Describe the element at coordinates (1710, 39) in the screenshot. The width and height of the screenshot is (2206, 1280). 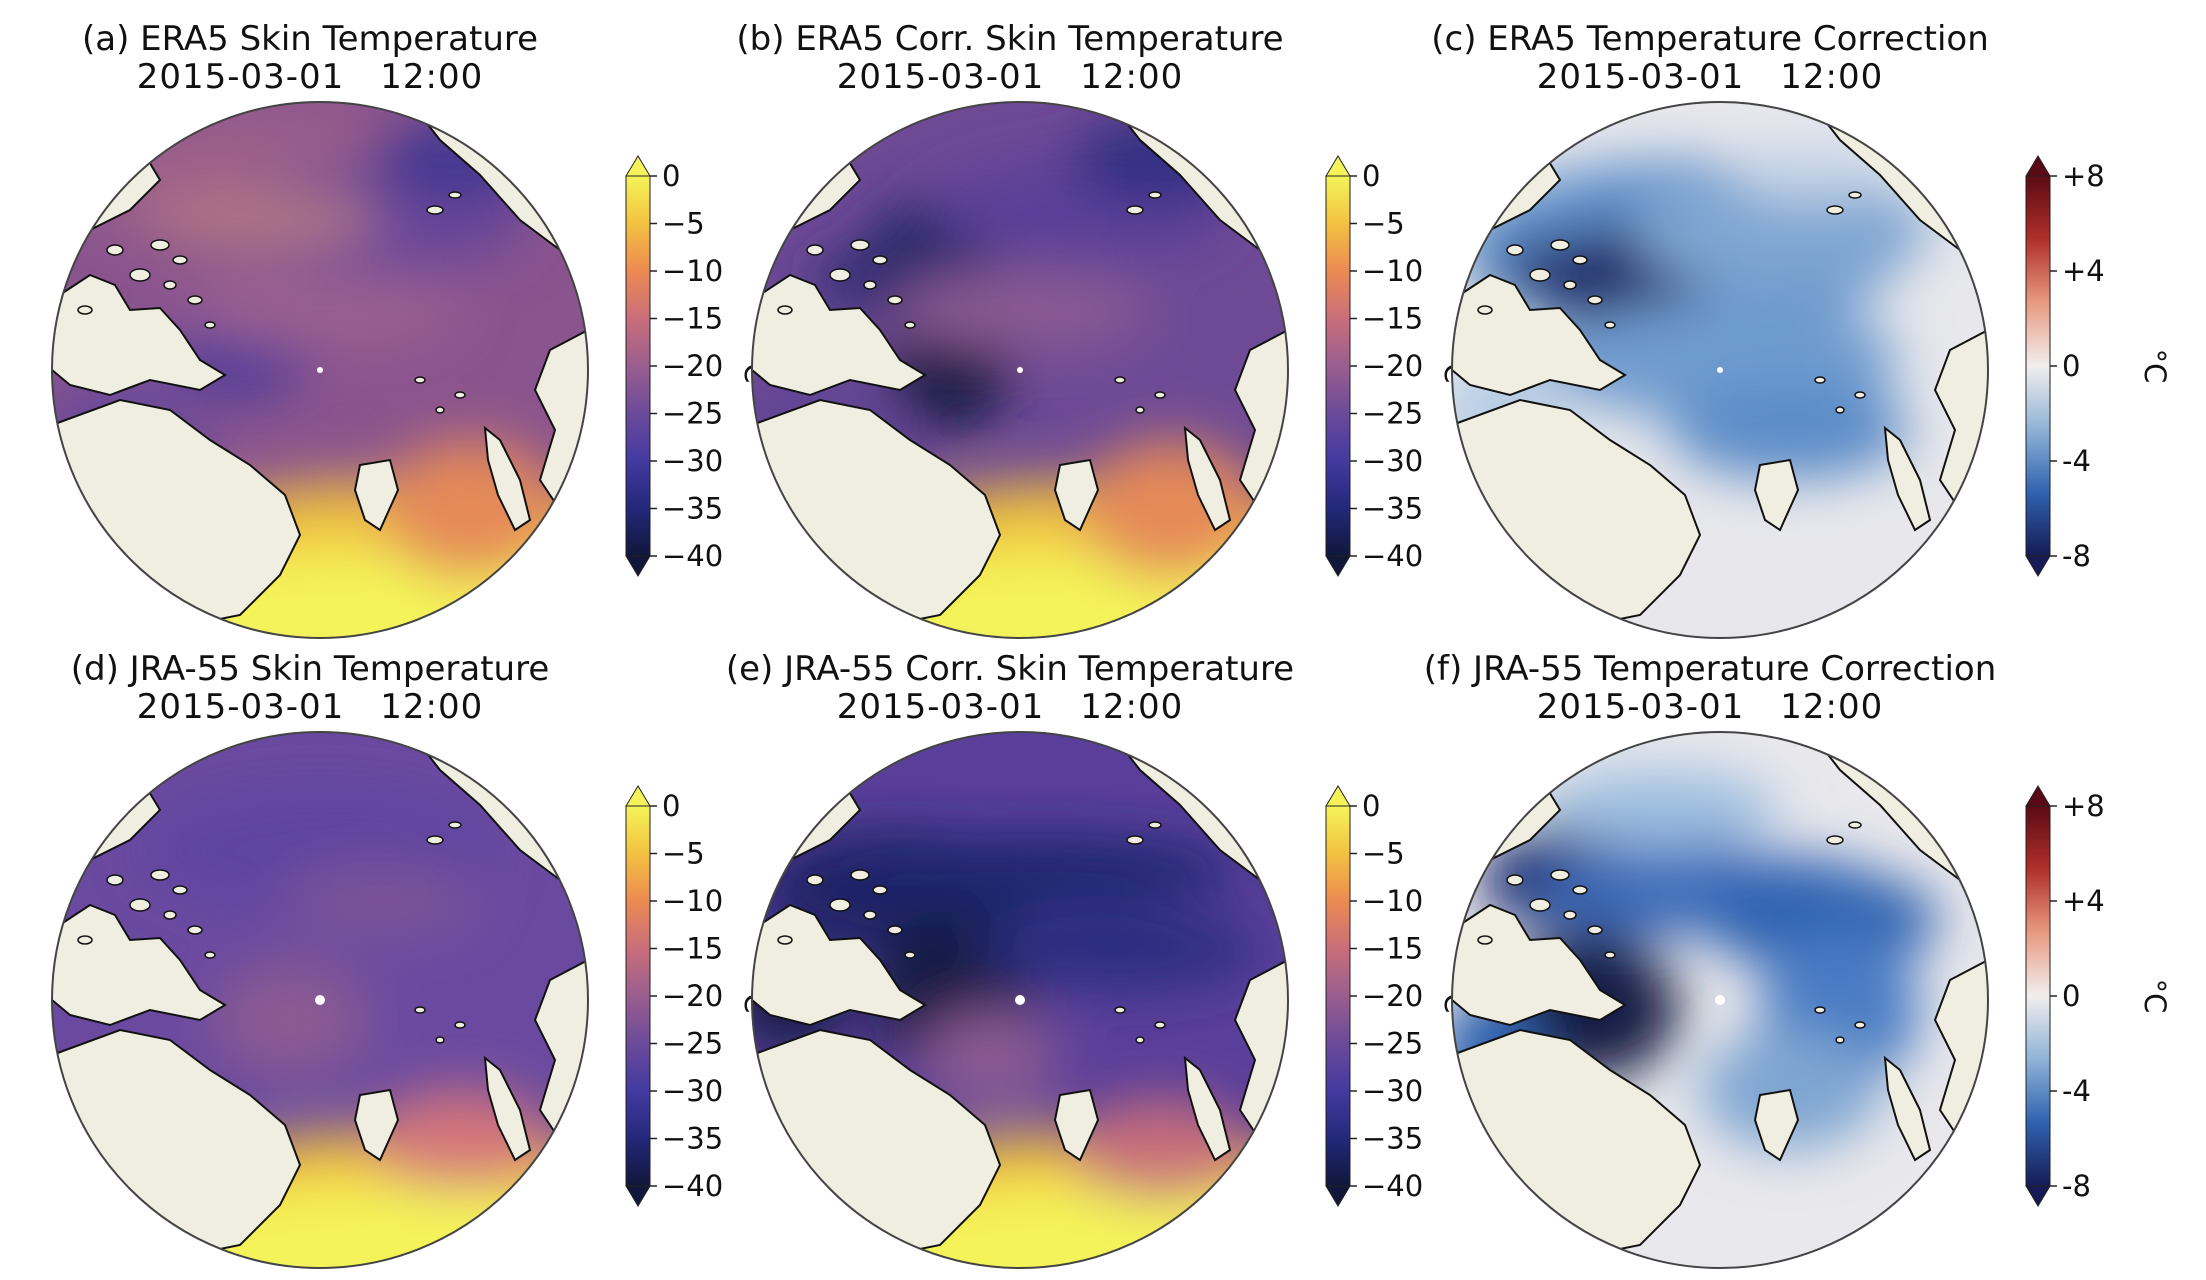
I see `panel-title: (c) ERA5 Temperature Correction` at that location.